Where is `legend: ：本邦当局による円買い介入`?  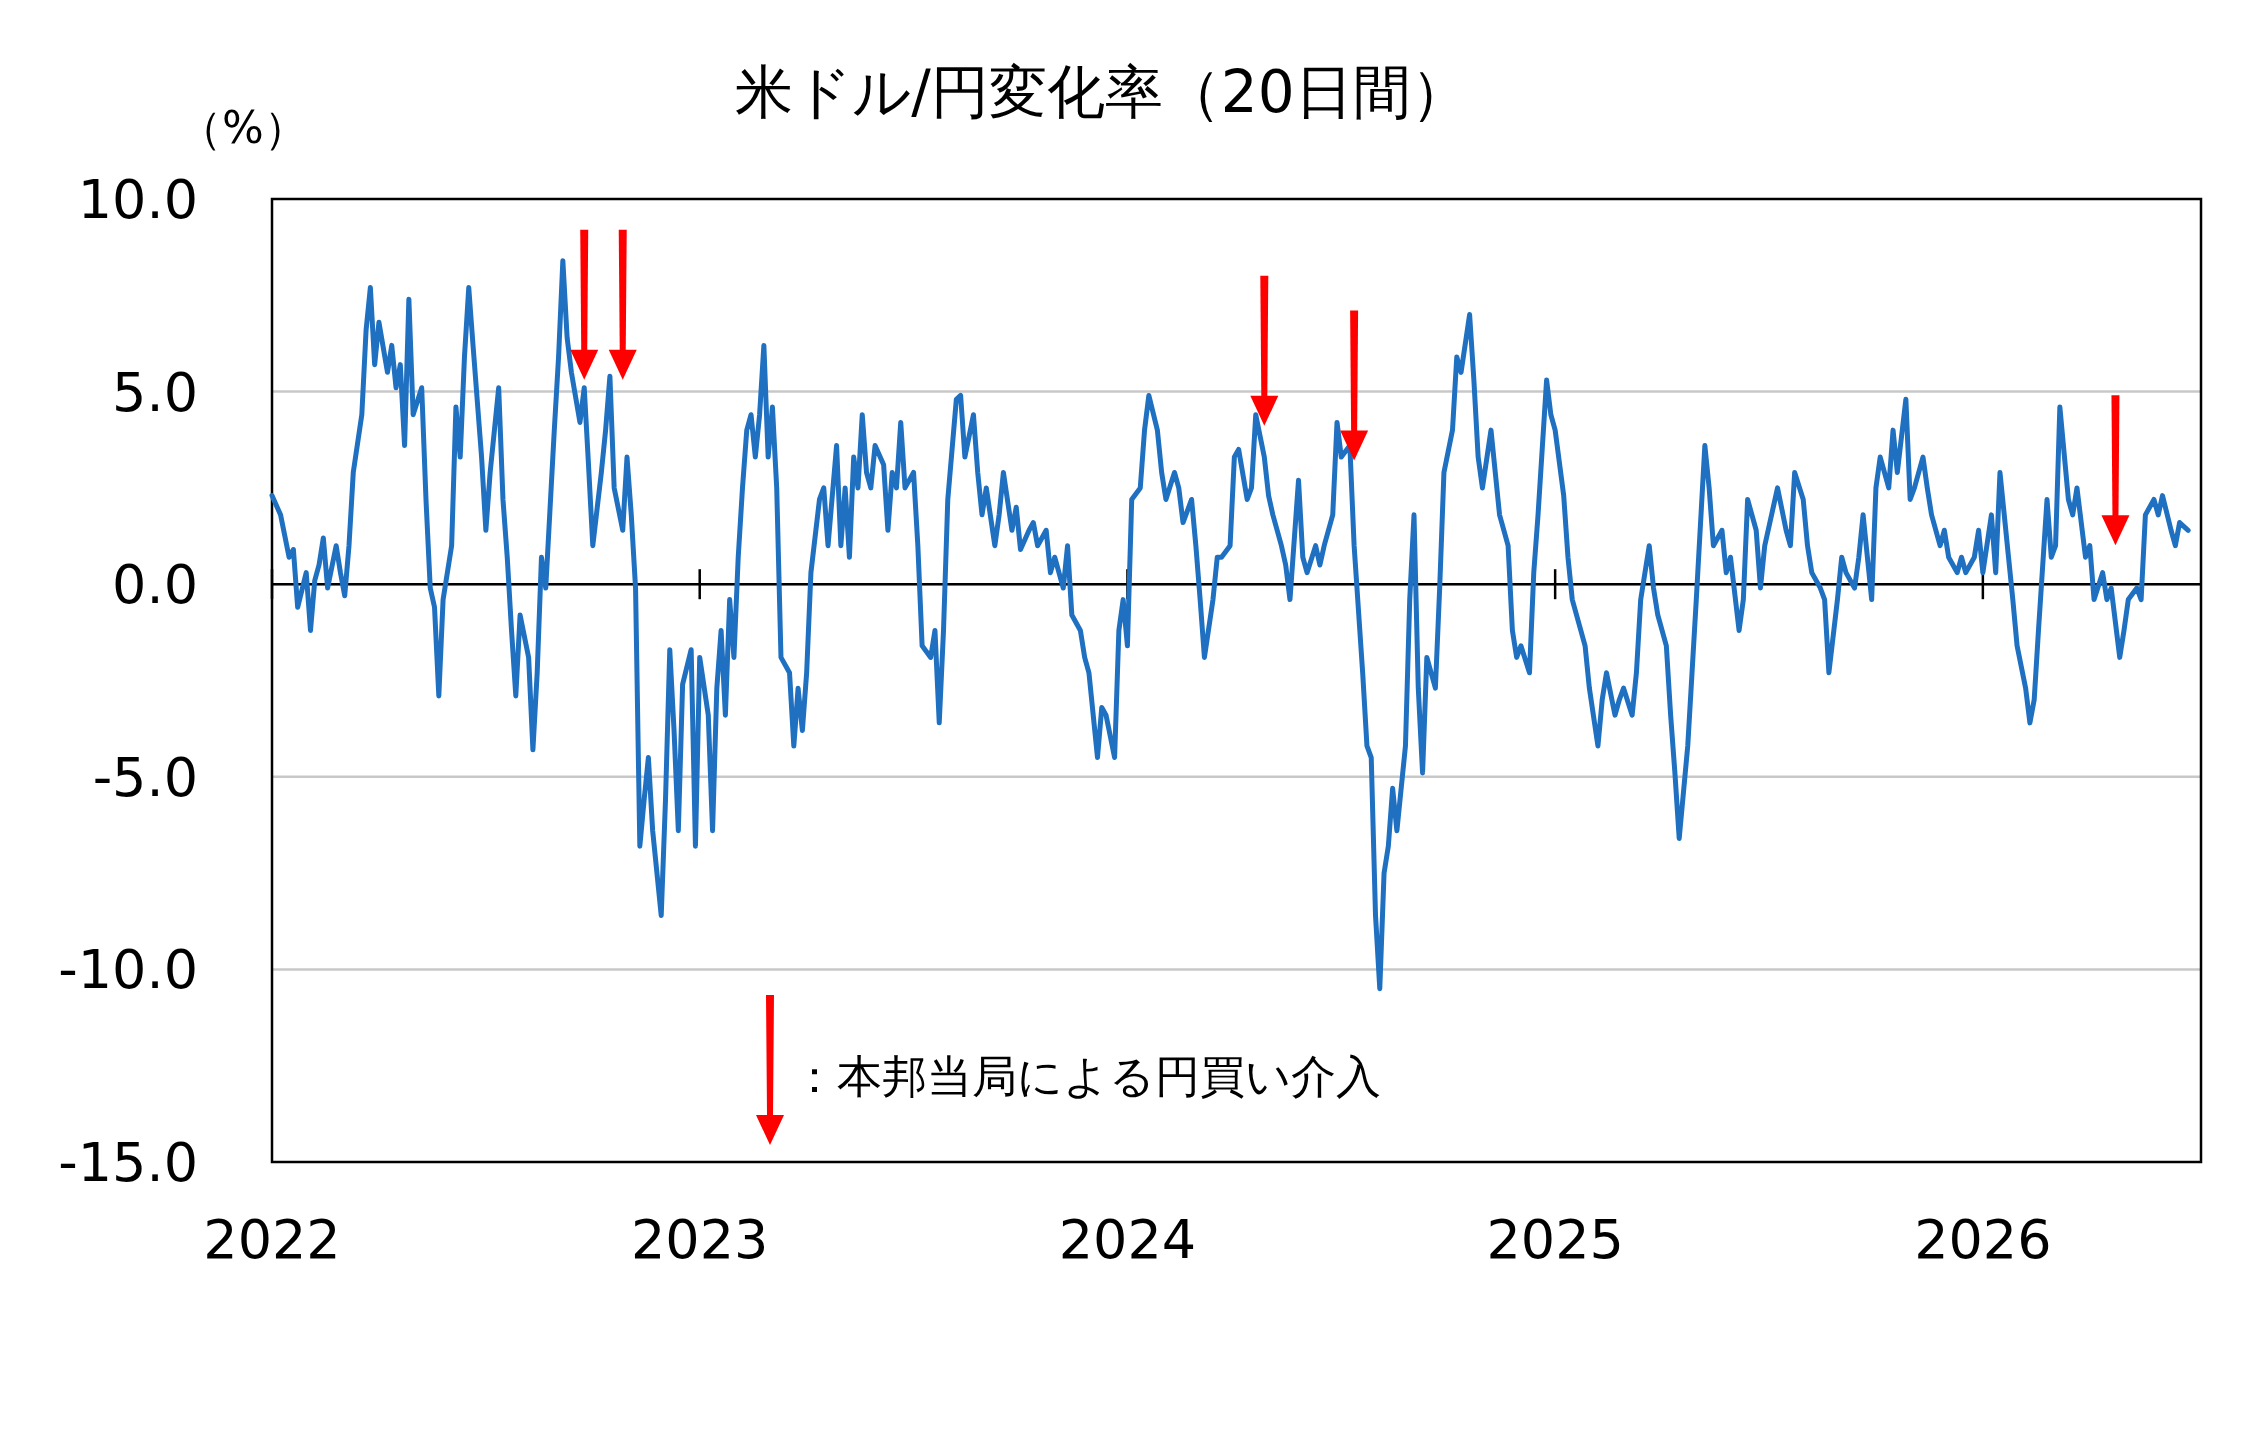 legend: ：本邦当局による円買い介入 is located at coordinates (1068, 1070).